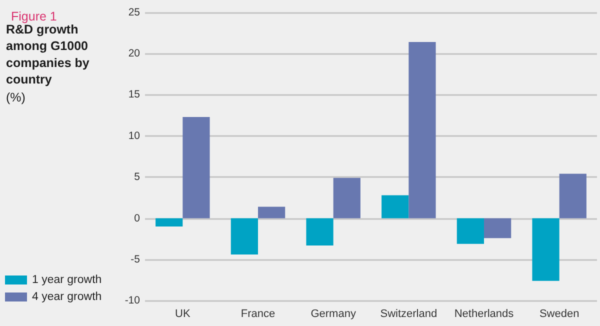 Image resolution: width=600 pixels, height=326 pixels. What do you see at coordinates (134, 12) in the screenshot?
I see `y-tick-label: 25` at bounding box center [134, 12].